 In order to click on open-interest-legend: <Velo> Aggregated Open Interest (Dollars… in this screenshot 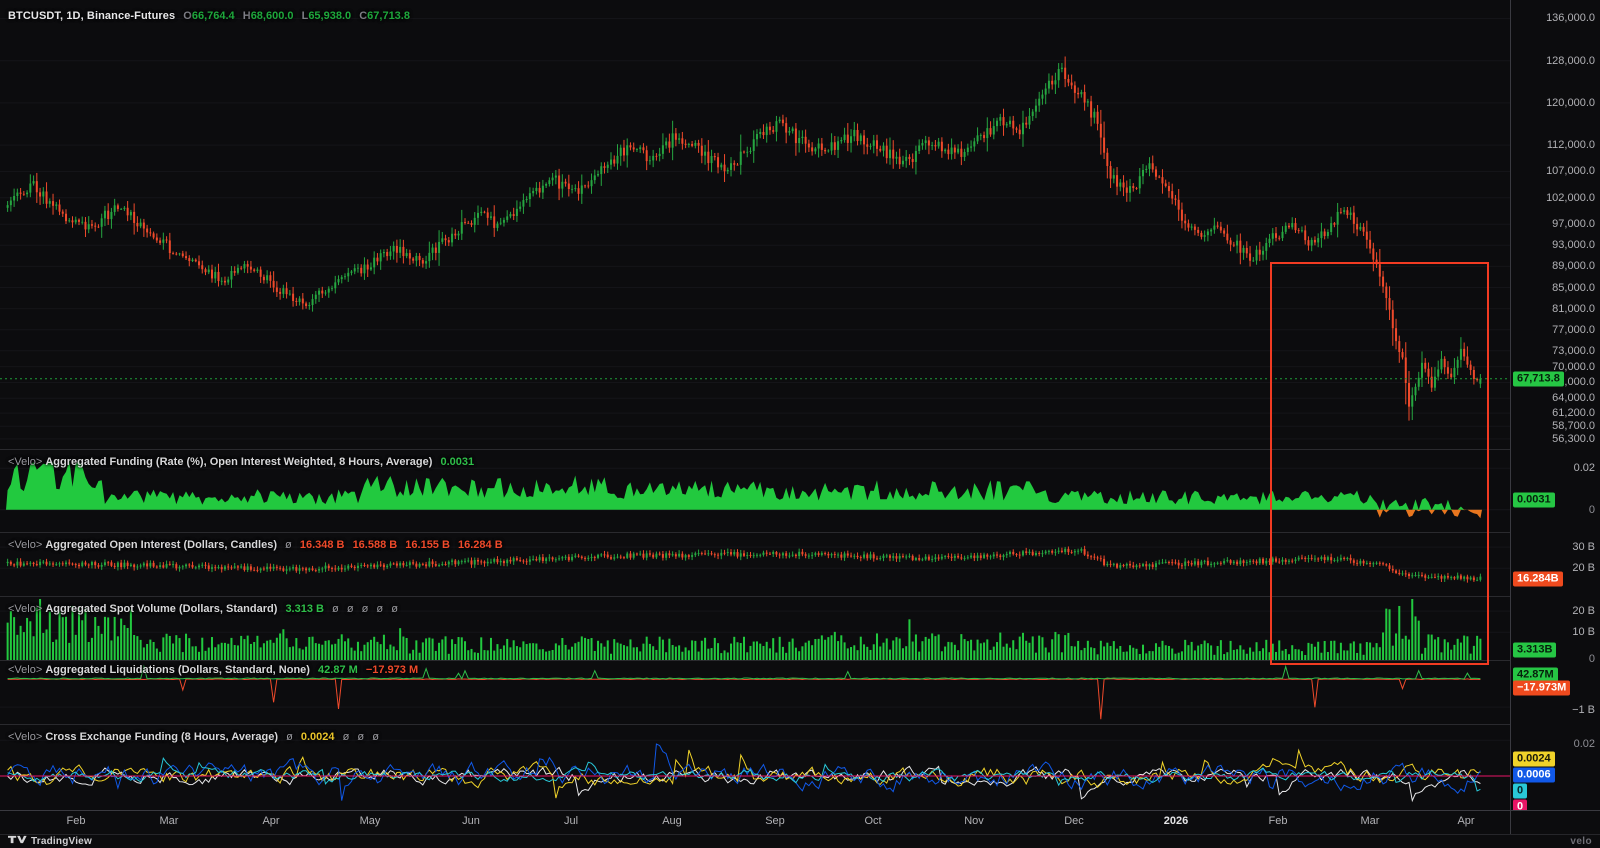, I will do `click(255, 545)`.